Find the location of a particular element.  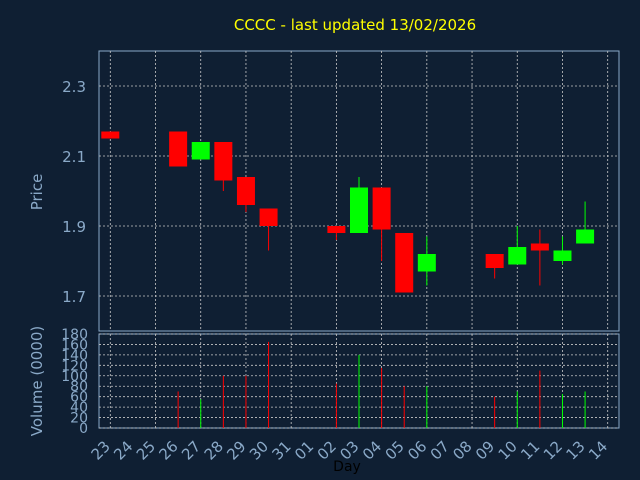

x-tick-label: 14 is located at coordinates (598, 450).